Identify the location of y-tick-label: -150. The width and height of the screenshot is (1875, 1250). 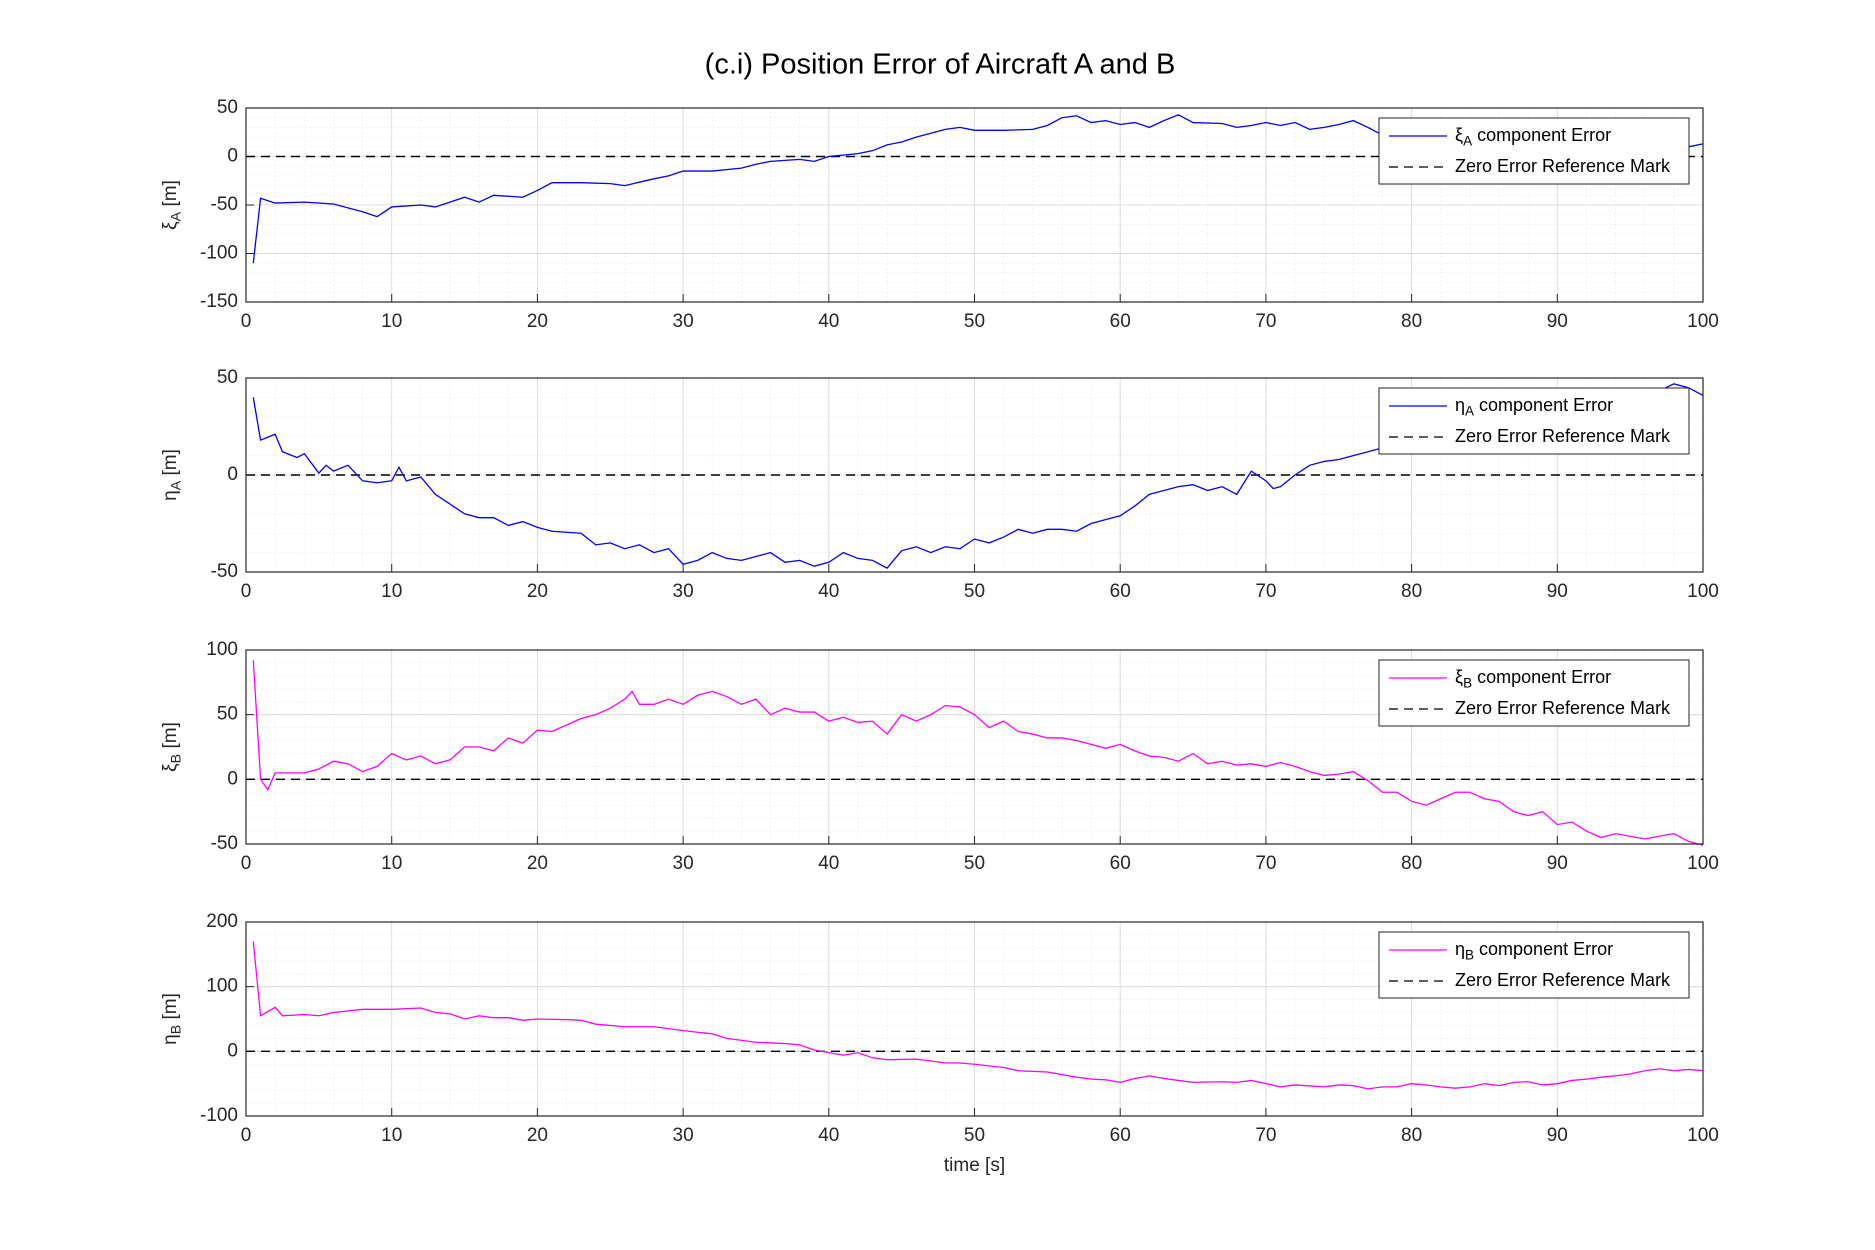
(219, 301).